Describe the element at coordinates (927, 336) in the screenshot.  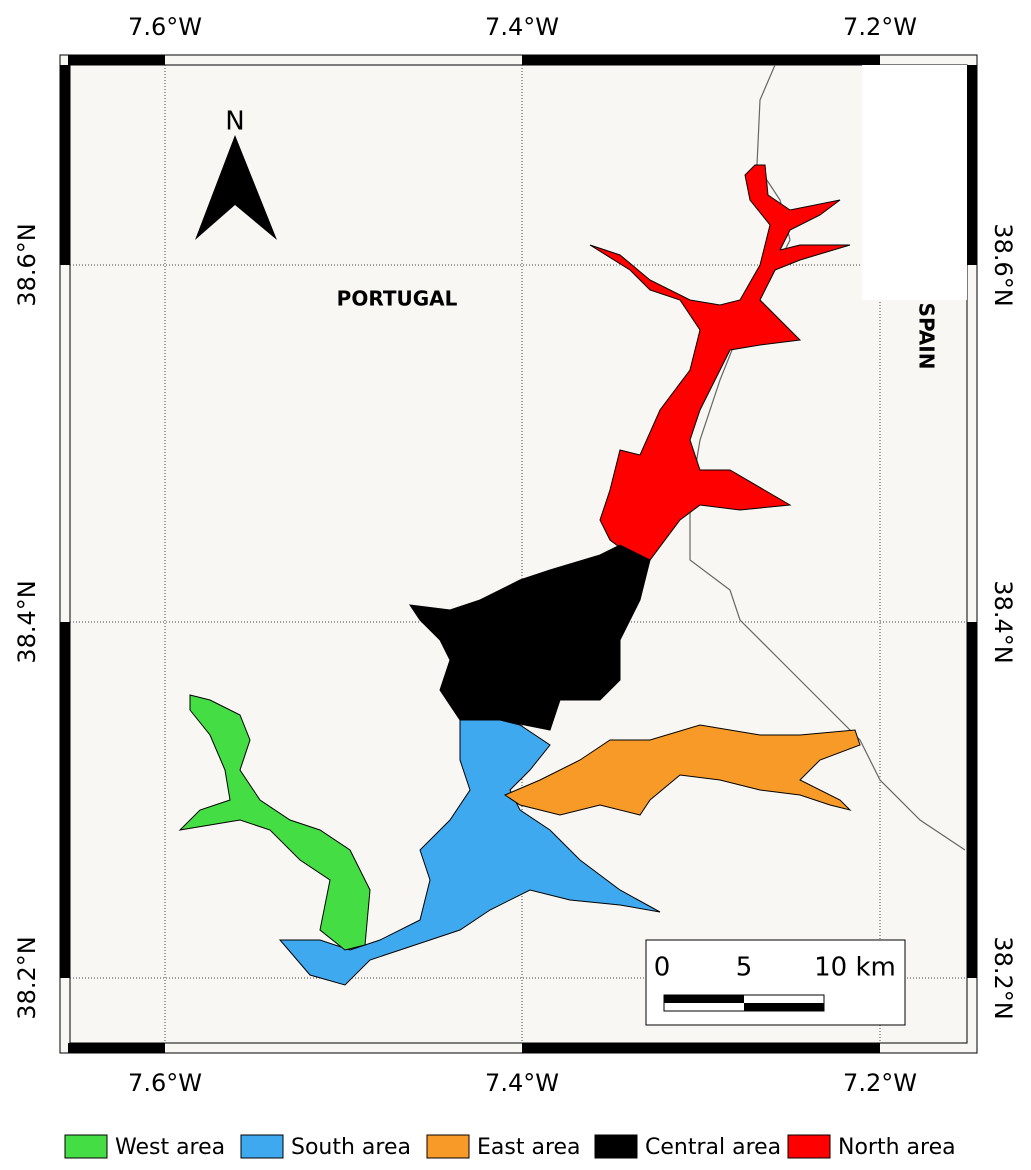
I see `place-label: SPAIN` at that location.